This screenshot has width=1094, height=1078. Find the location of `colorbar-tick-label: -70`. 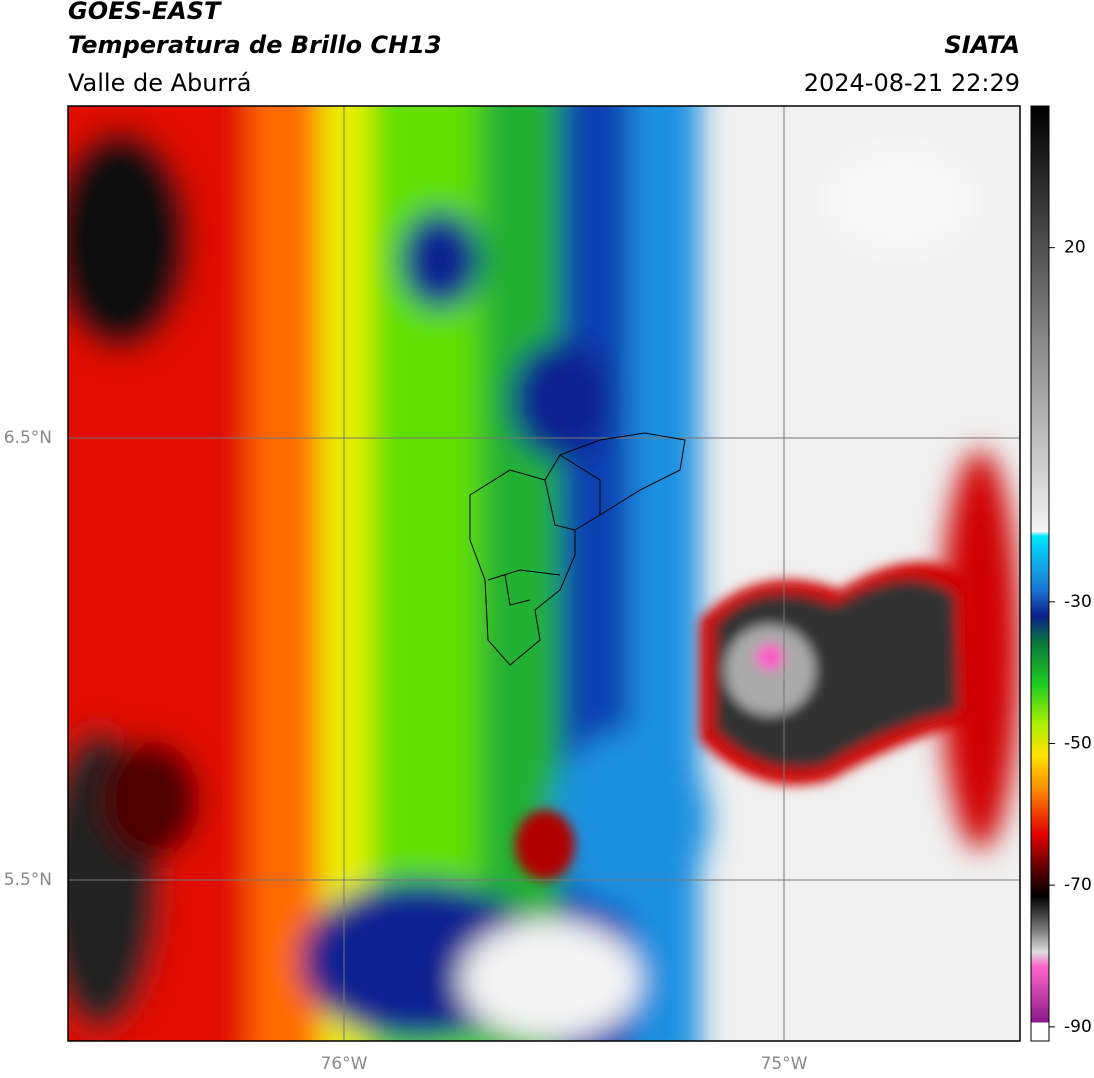

colorbar-tick-label: -70 is located at coordinates (1078, 885).